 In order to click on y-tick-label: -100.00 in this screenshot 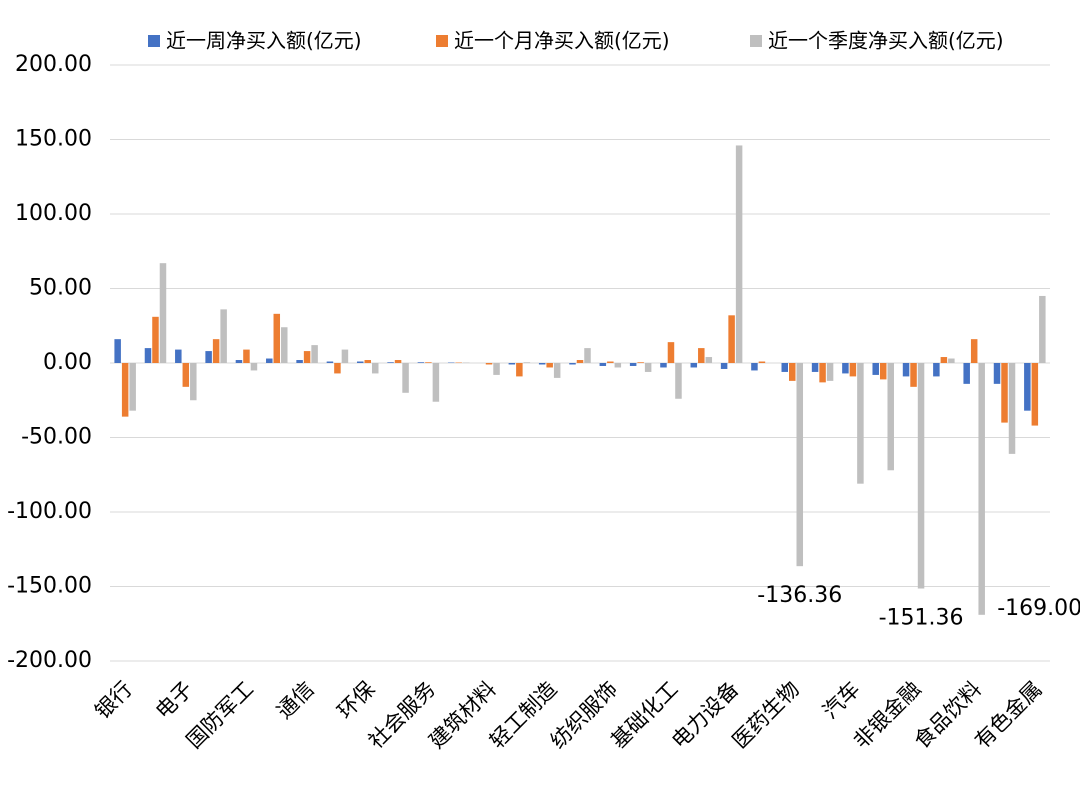, I will do `click(49, 511)`.